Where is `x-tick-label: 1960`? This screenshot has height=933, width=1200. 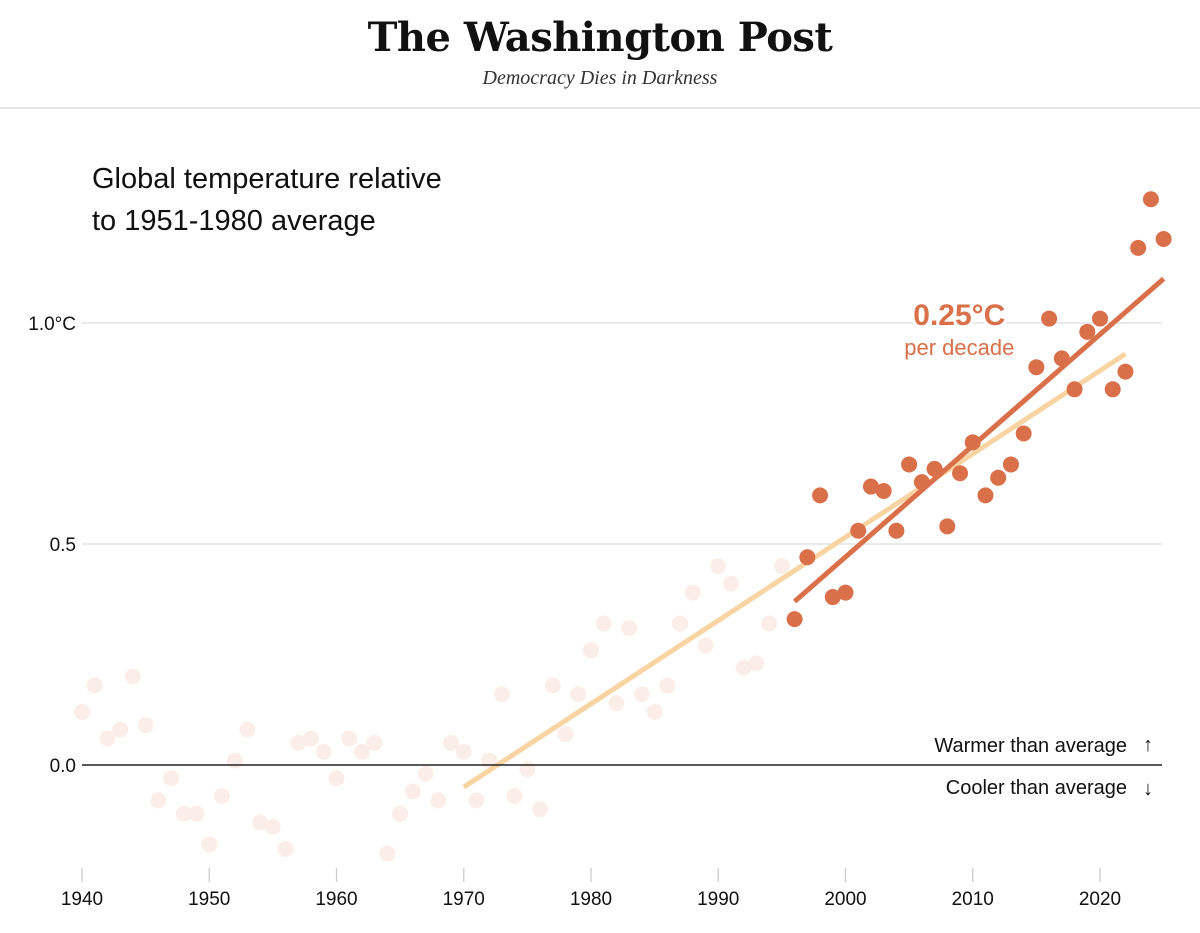
x-tick-label: 1960 is located at coordinates (336, 899).